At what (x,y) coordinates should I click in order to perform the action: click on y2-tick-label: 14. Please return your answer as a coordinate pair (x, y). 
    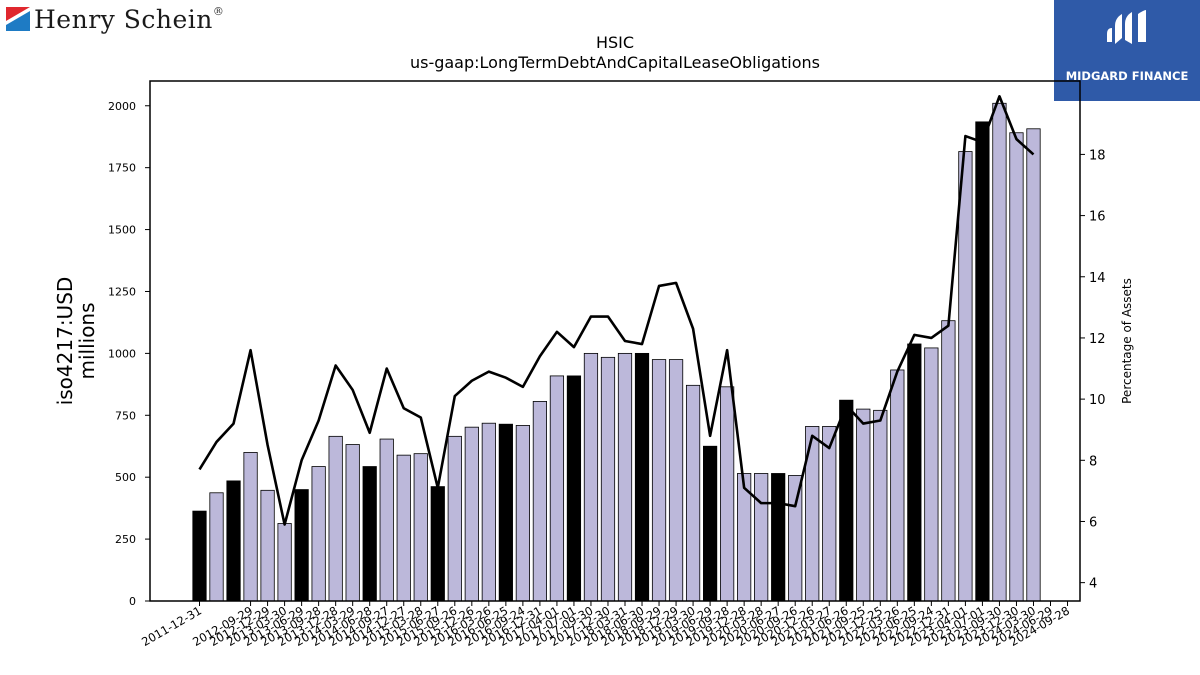
    Looking at the image, I should click on (1097, 278).